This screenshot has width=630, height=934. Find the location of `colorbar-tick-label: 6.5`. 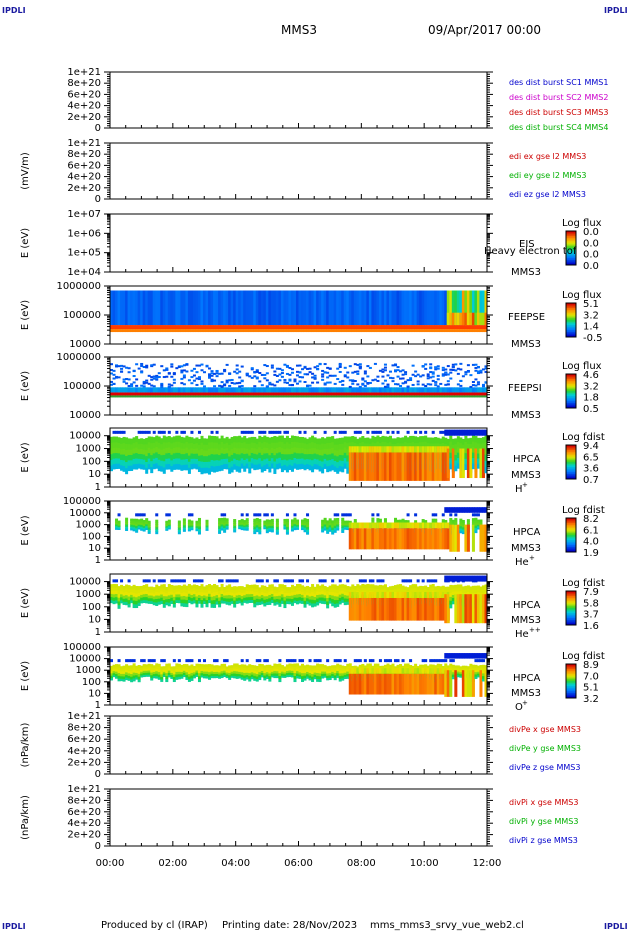

colorbar-tick-label: 6.5 is located at coordinates (591, 457).